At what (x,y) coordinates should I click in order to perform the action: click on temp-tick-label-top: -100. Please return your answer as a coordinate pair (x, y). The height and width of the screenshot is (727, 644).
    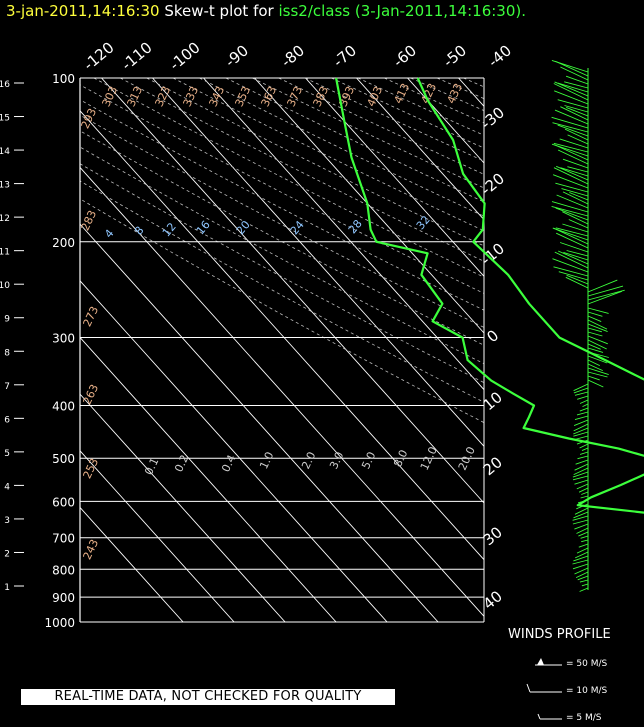
    Looking at the image, I should click on (185, 56).